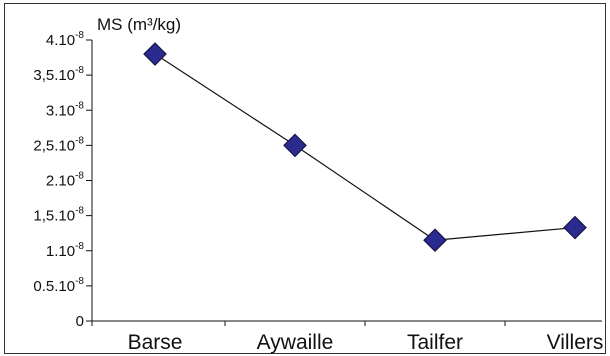 The height and width of the screenshot is (356, 610). What do you see at coordinates (65, 250) in the screenshot?
I see `y-tick-label: 1.10-8` at bounding box center [65, 250].